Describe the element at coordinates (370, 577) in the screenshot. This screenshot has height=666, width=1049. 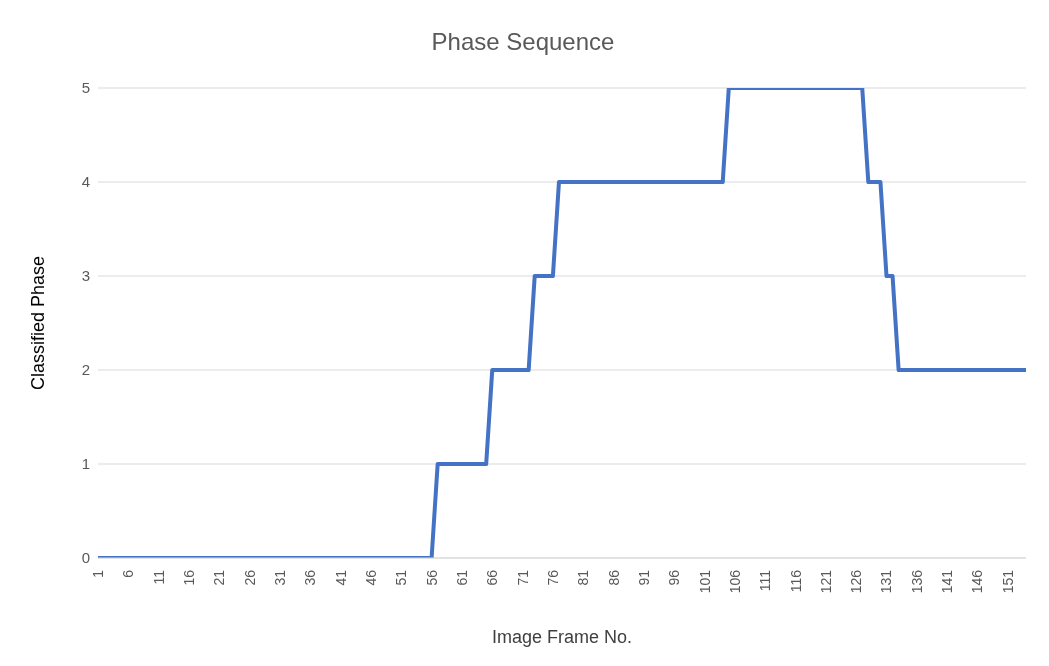
I see `x-tick-label: 46` at that location.